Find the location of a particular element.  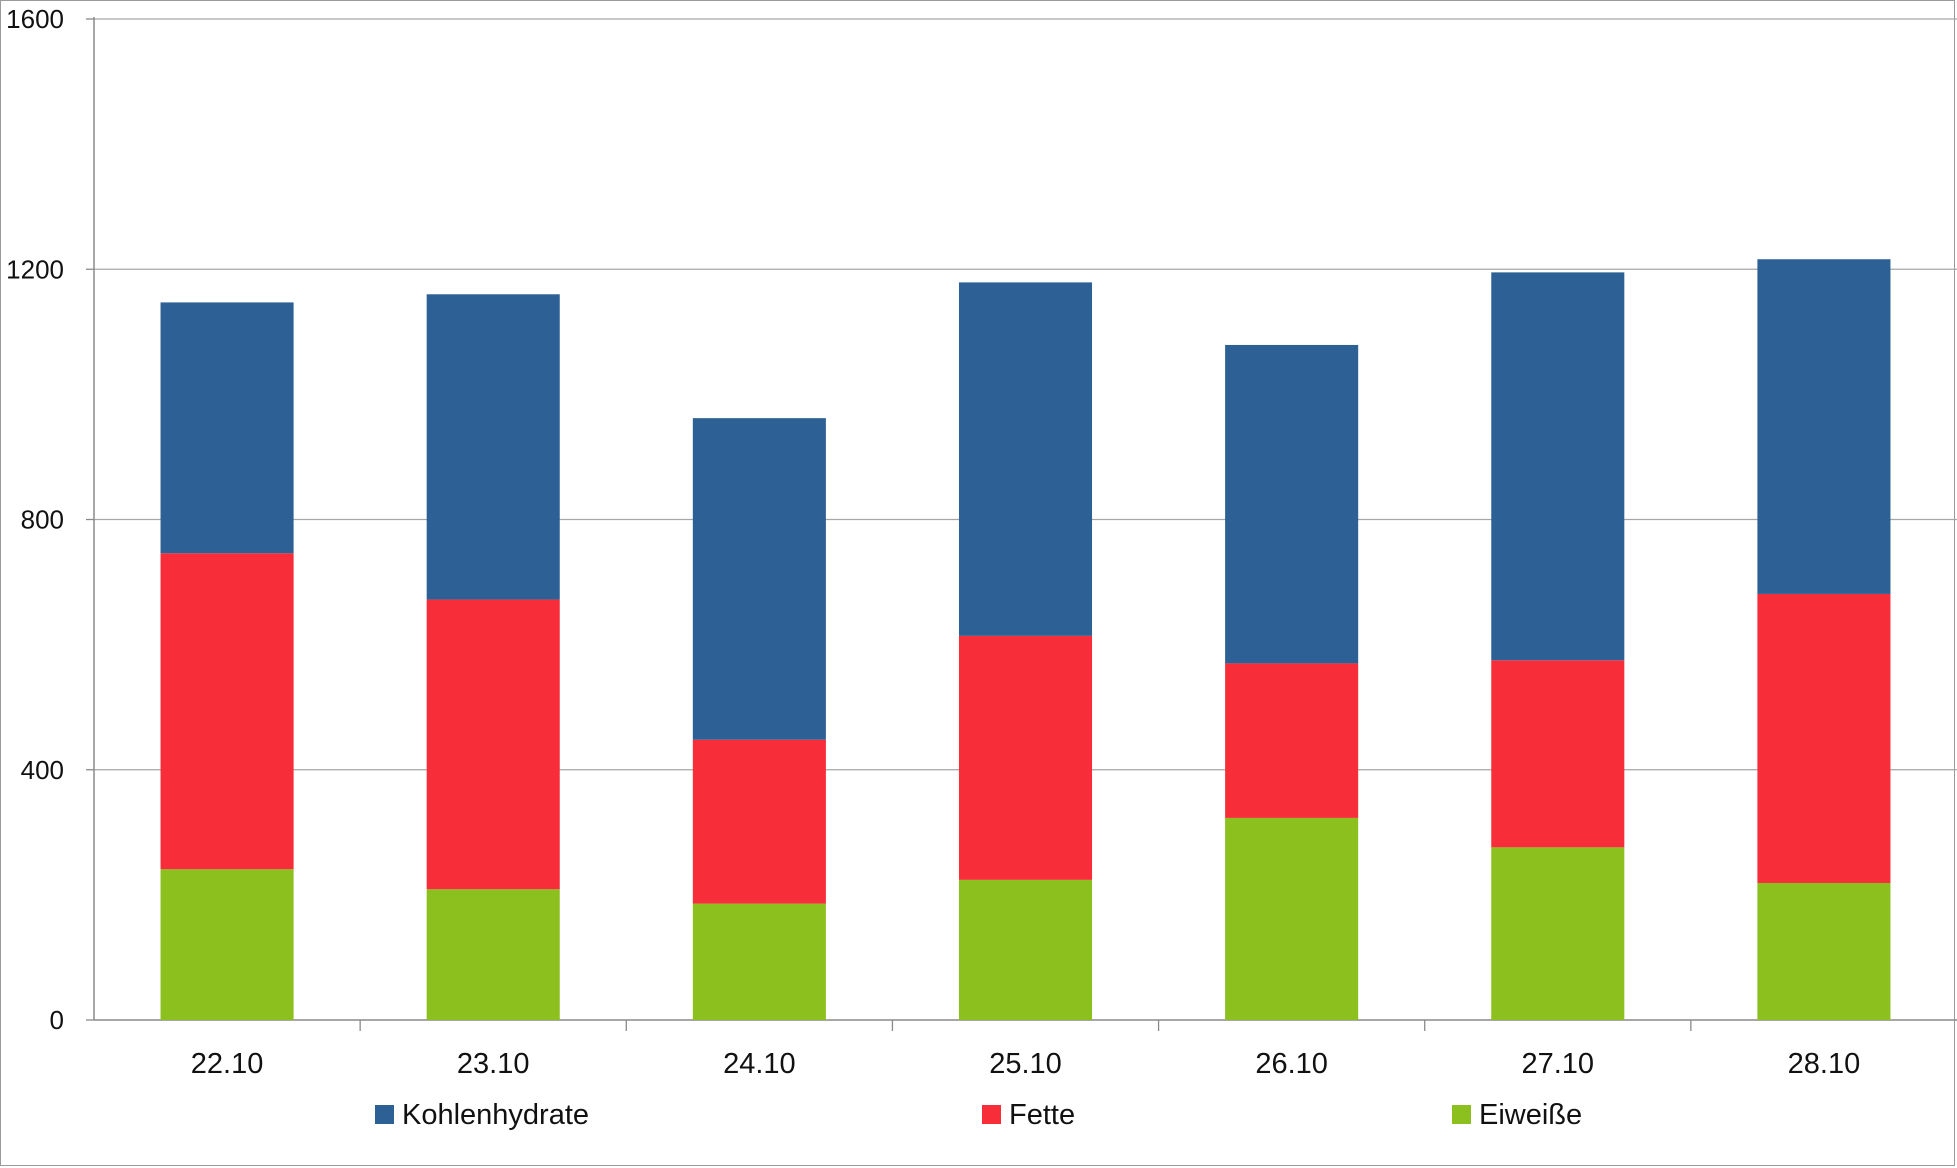

y-tick-label: 0 is located at coordinates (57, 1020).